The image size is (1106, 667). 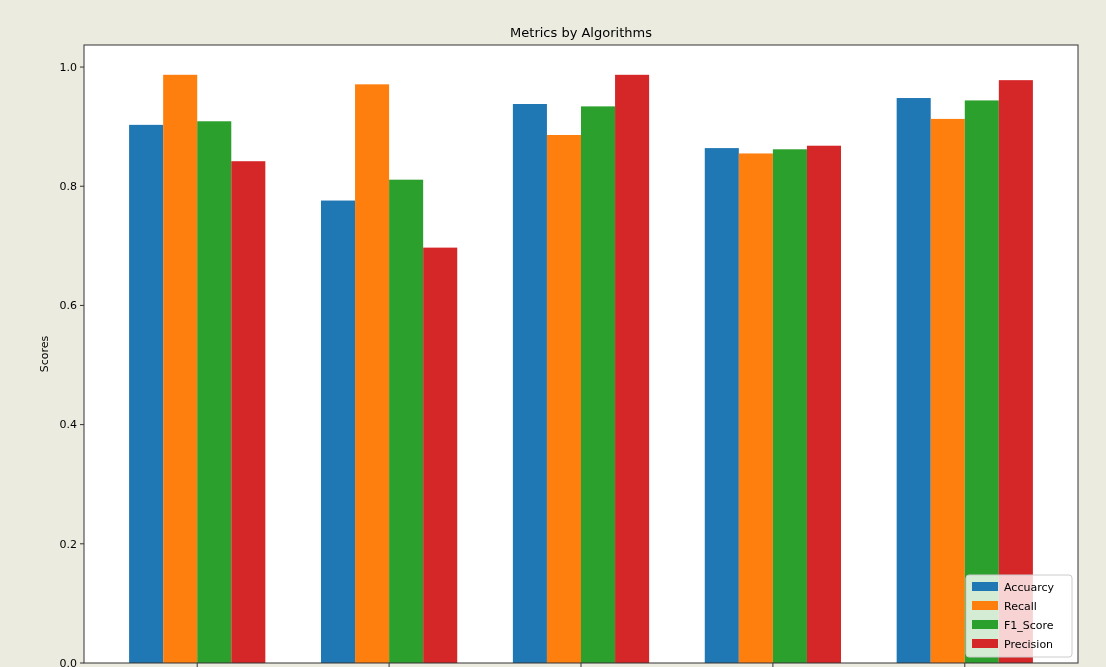 What do you see at coordinates (1029, 625) in the screenshot?
I see `legend-label: F1_Score` at bounding box center [1029, 625].